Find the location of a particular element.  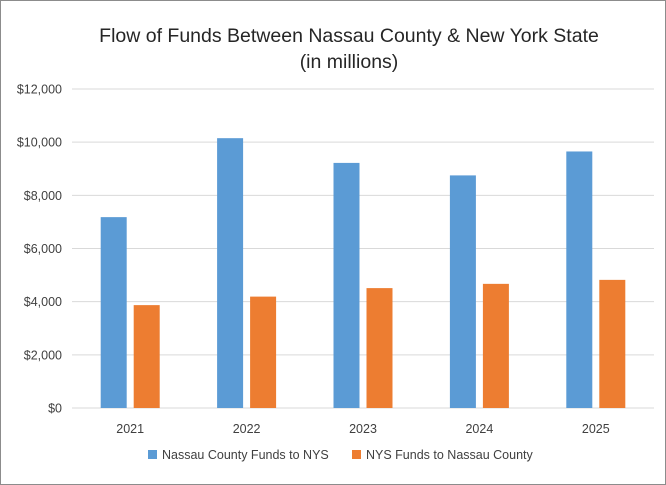

x-tick-label: 2023 is located at coordinates (363, 429).